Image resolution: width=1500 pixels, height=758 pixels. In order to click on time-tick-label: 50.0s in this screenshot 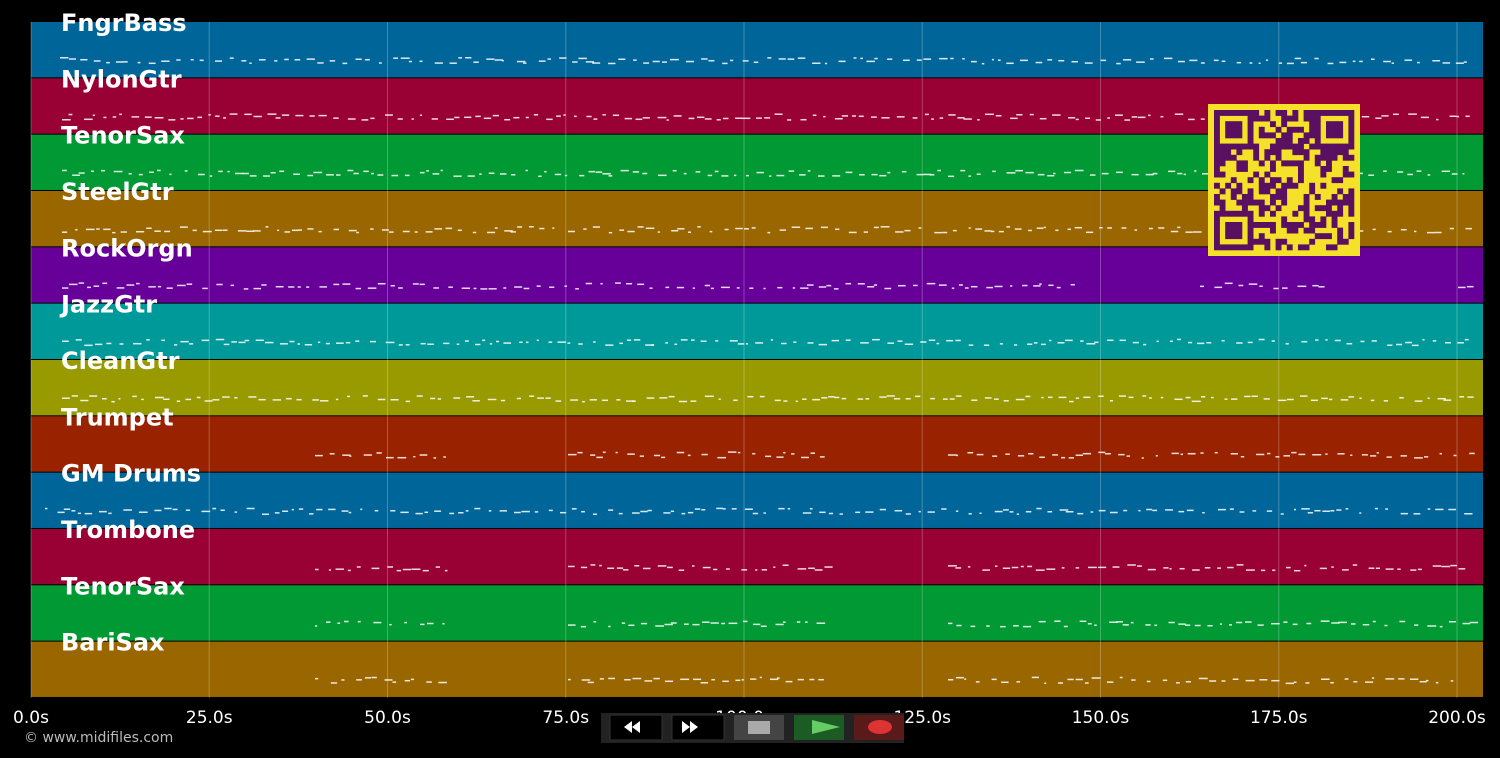, I will do `click(387, 718)`.